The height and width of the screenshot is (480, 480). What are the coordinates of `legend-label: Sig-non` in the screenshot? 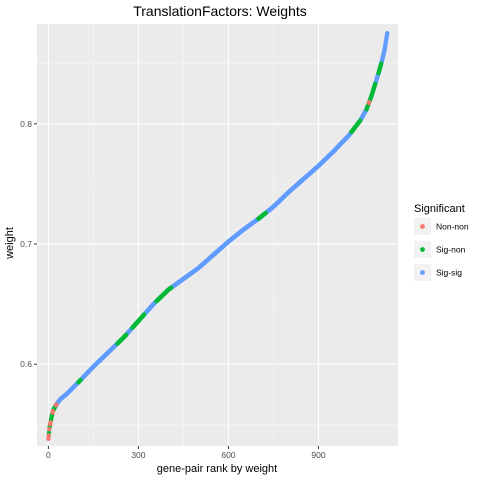 It's located at (451, 250).